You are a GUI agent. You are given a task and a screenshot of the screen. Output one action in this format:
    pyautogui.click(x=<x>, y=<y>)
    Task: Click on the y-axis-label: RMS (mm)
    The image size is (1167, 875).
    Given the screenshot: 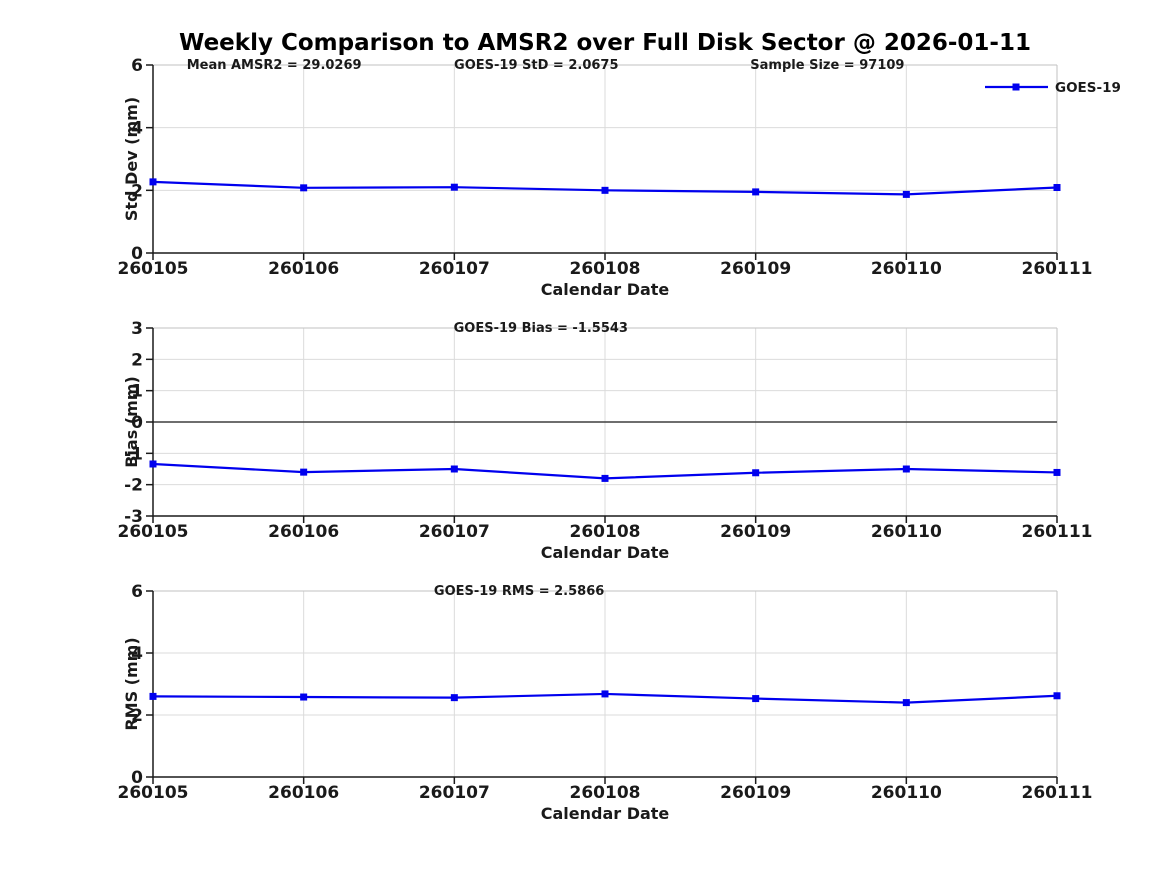 What is the action you would take?
    pyautogui.click(x=131, y=683)
    